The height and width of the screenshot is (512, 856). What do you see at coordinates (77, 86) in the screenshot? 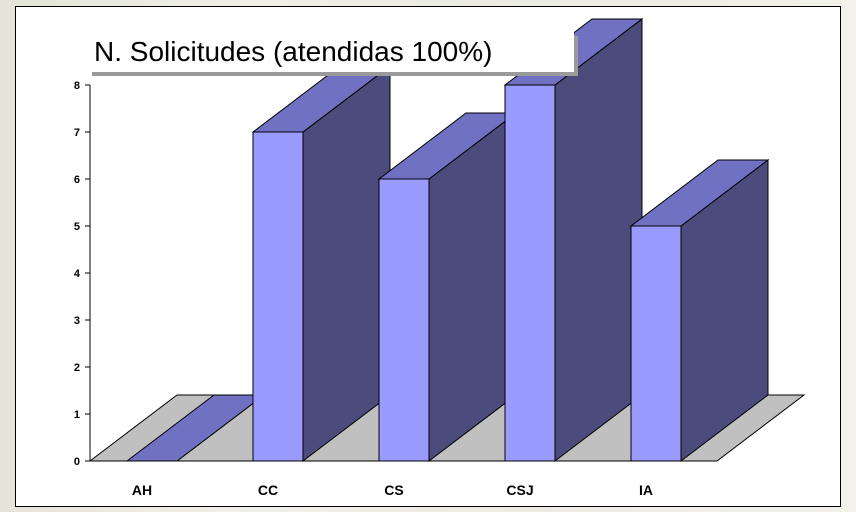
I see `y-tick-label: 8` at bounding box center [77, 86].